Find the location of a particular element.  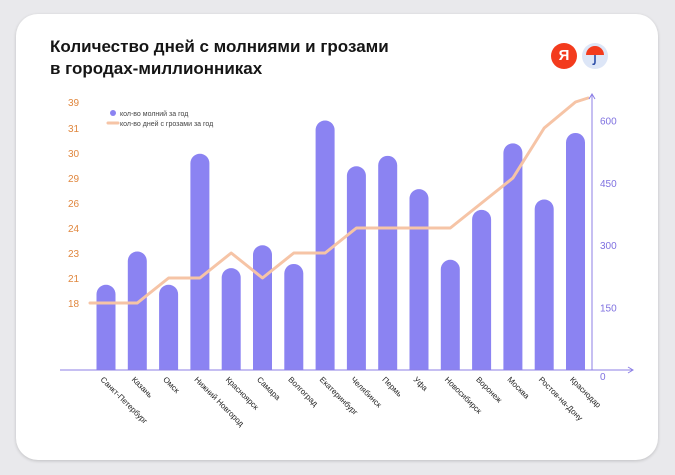

left-axis-tick-label: 21 is located at coordinates (74, 279).